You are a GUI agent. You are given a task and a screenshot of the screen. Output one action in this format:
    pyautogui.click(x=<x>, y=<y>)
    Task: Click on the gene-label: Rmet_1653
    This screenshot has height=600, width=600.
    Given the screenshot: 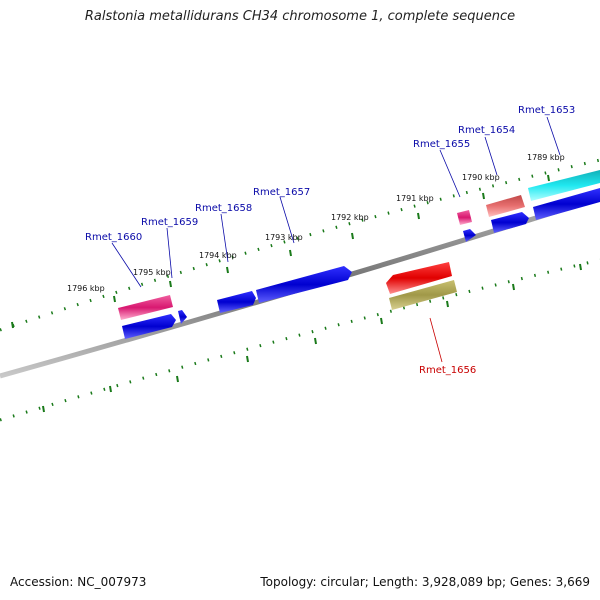 What is the action you would take?
    pyautogui.click(x=546, y=110)
    